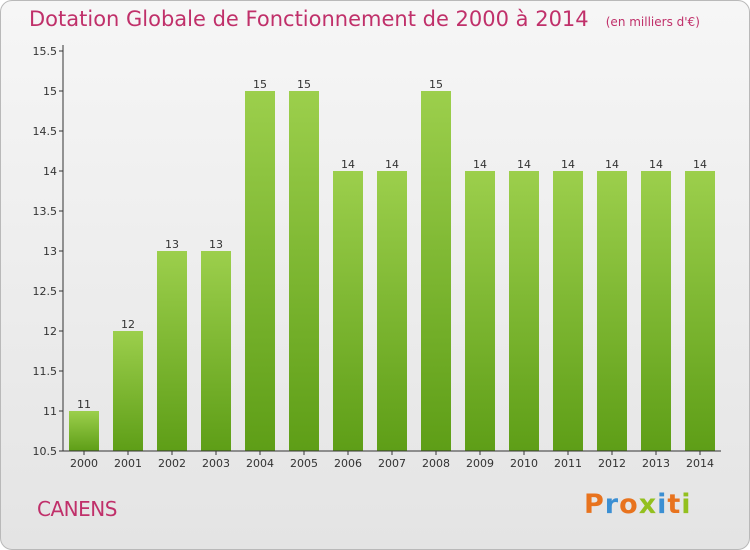  I want to click on x-tick-label-2001: 2001, so click(128, 463).